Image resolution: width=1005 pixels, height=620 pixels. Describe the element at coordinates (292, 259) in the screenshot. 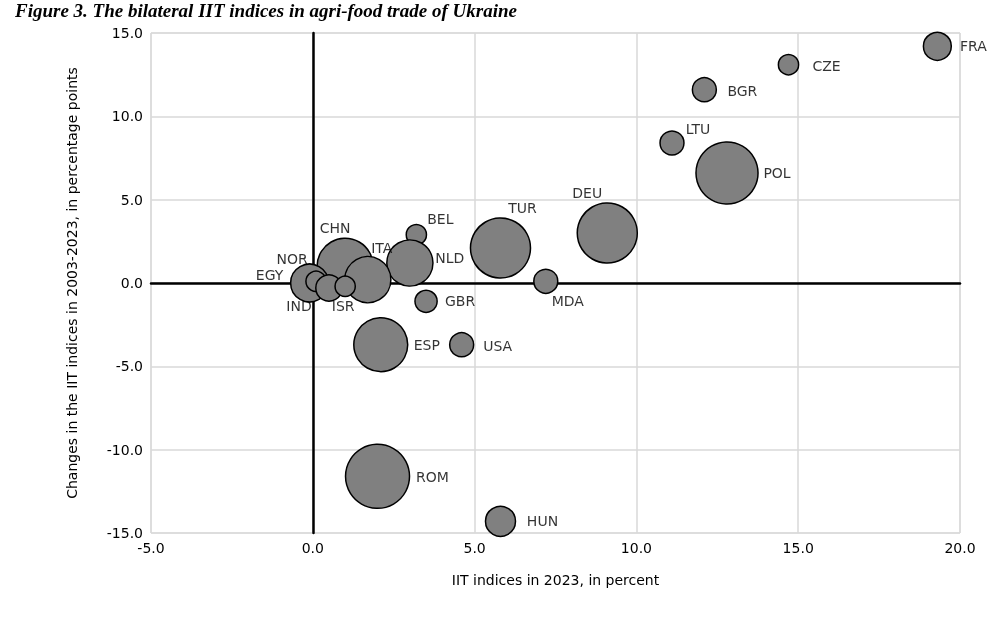

I see `annotation: NOR` at that location.